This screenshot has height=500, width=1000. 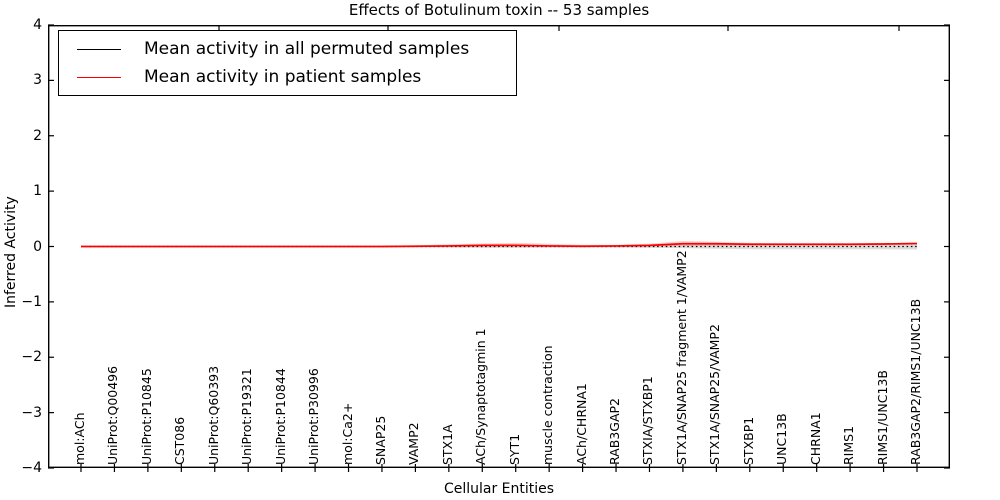 What do you see at coordinates (31, 301) in the screenshot?
I see `y-tick-label: −1` at bounding box center [31, 301].